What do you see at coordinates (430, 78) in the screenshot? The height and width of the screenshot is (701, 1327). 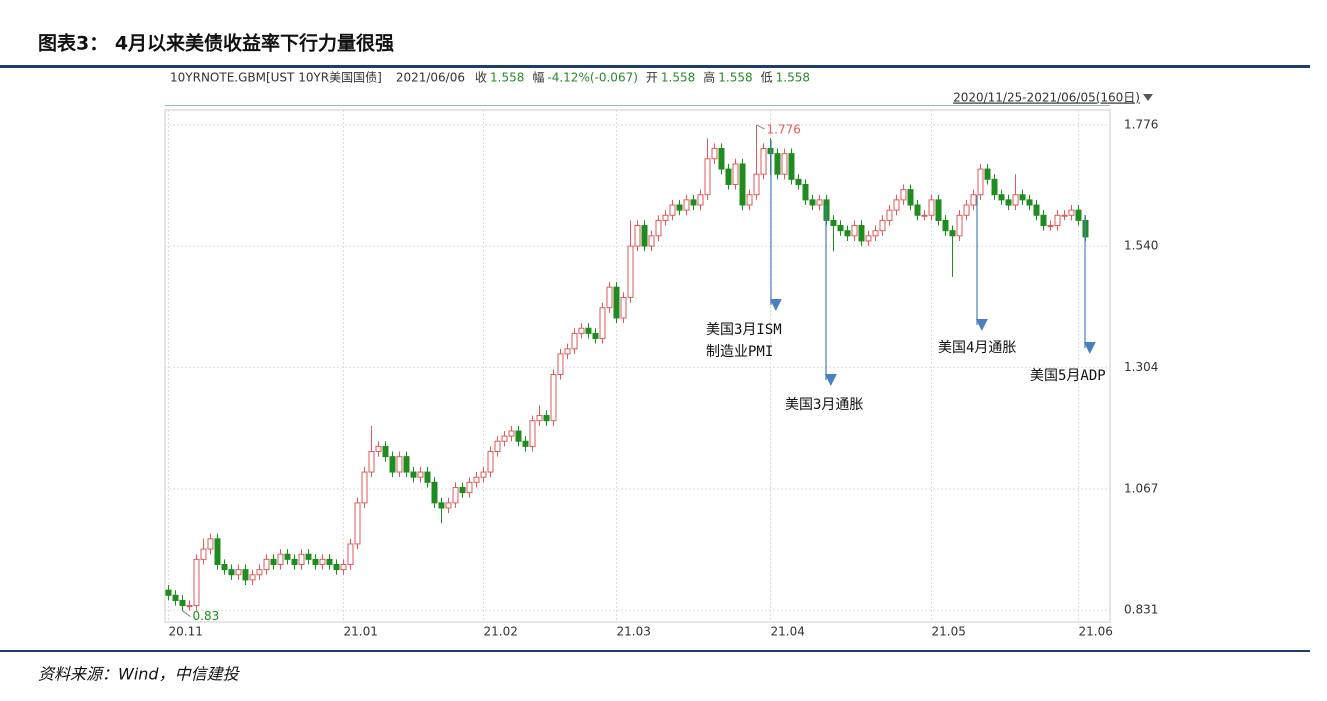 I see `quote-text: 2021/06/06` at bounding box center [430, 78].